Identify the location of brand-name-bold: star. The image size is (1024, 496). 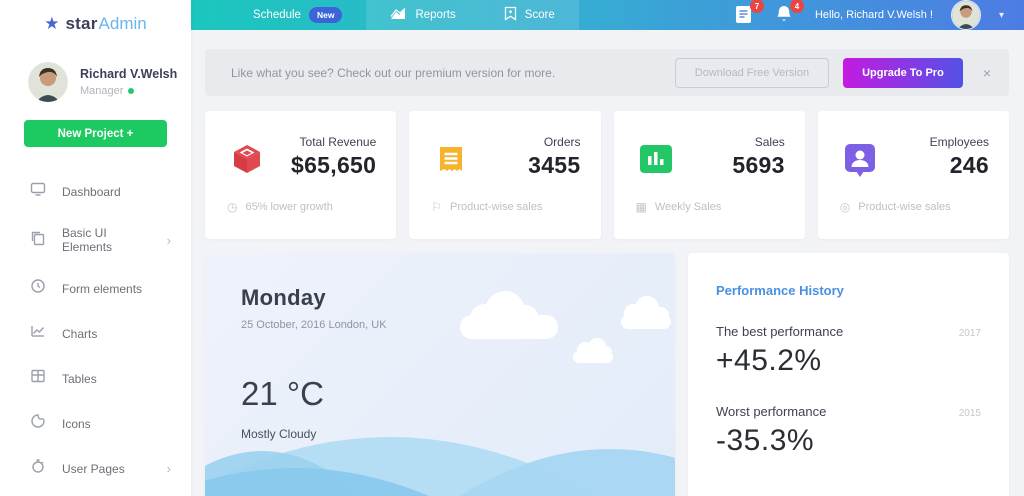
(81, 23).